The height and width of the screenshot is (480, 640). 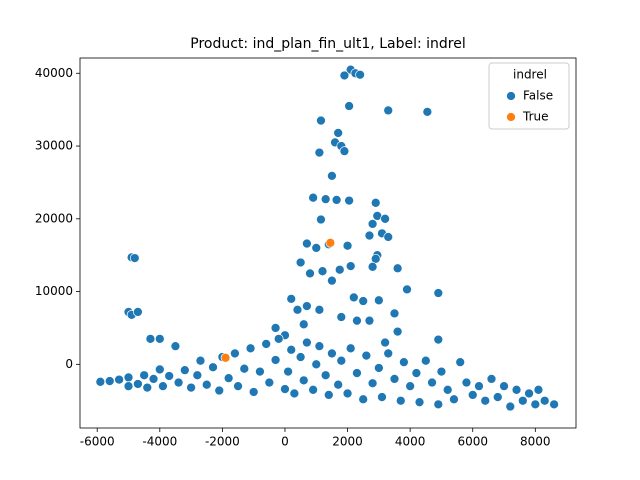 What do you see at coordinates (54, 73) in the screenshot?
I see `y-tick-label: 40000` at bounding box center [54, 73].